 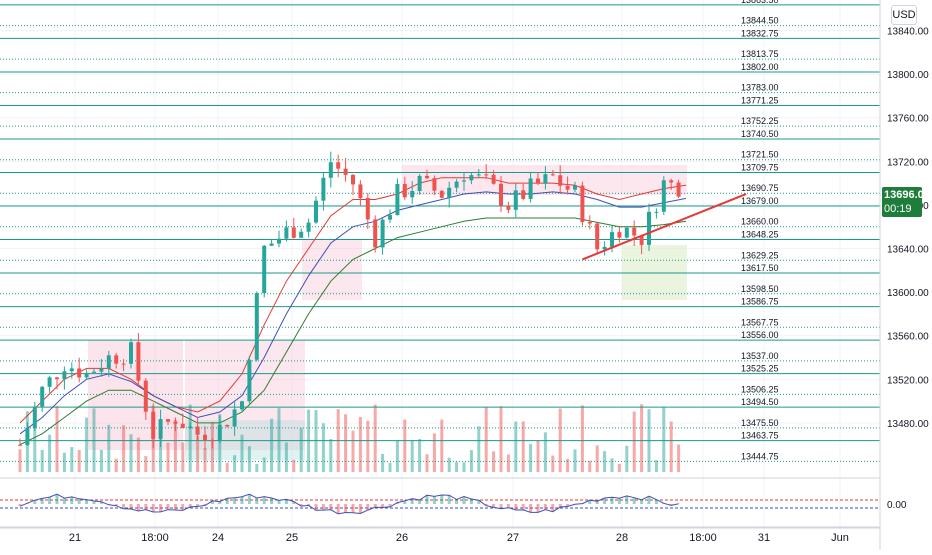 What do you see at coordinates (908, 250) in the screenshot?
I see `y-tick-label-5: 13640.00` at bounding box center [908, 250].